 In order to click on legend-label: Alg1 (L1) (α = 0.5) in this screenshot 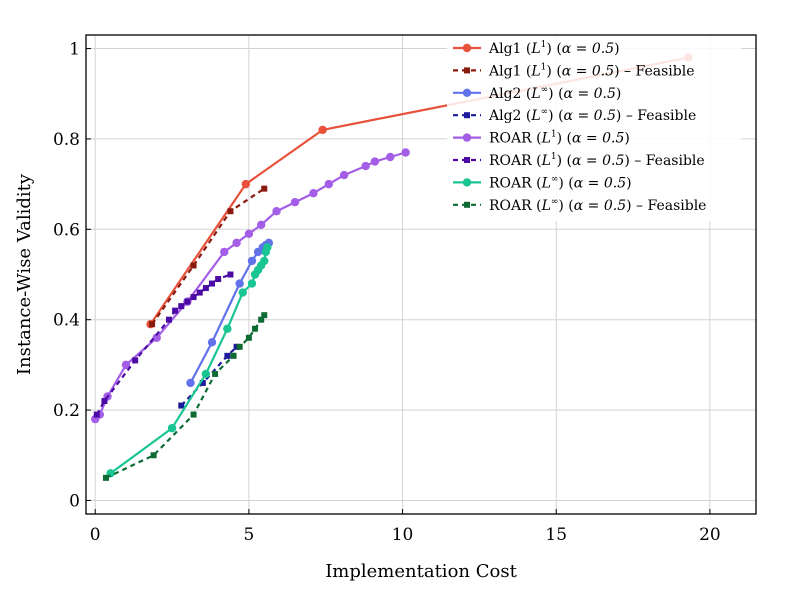, I will do `click(554, 48)`.